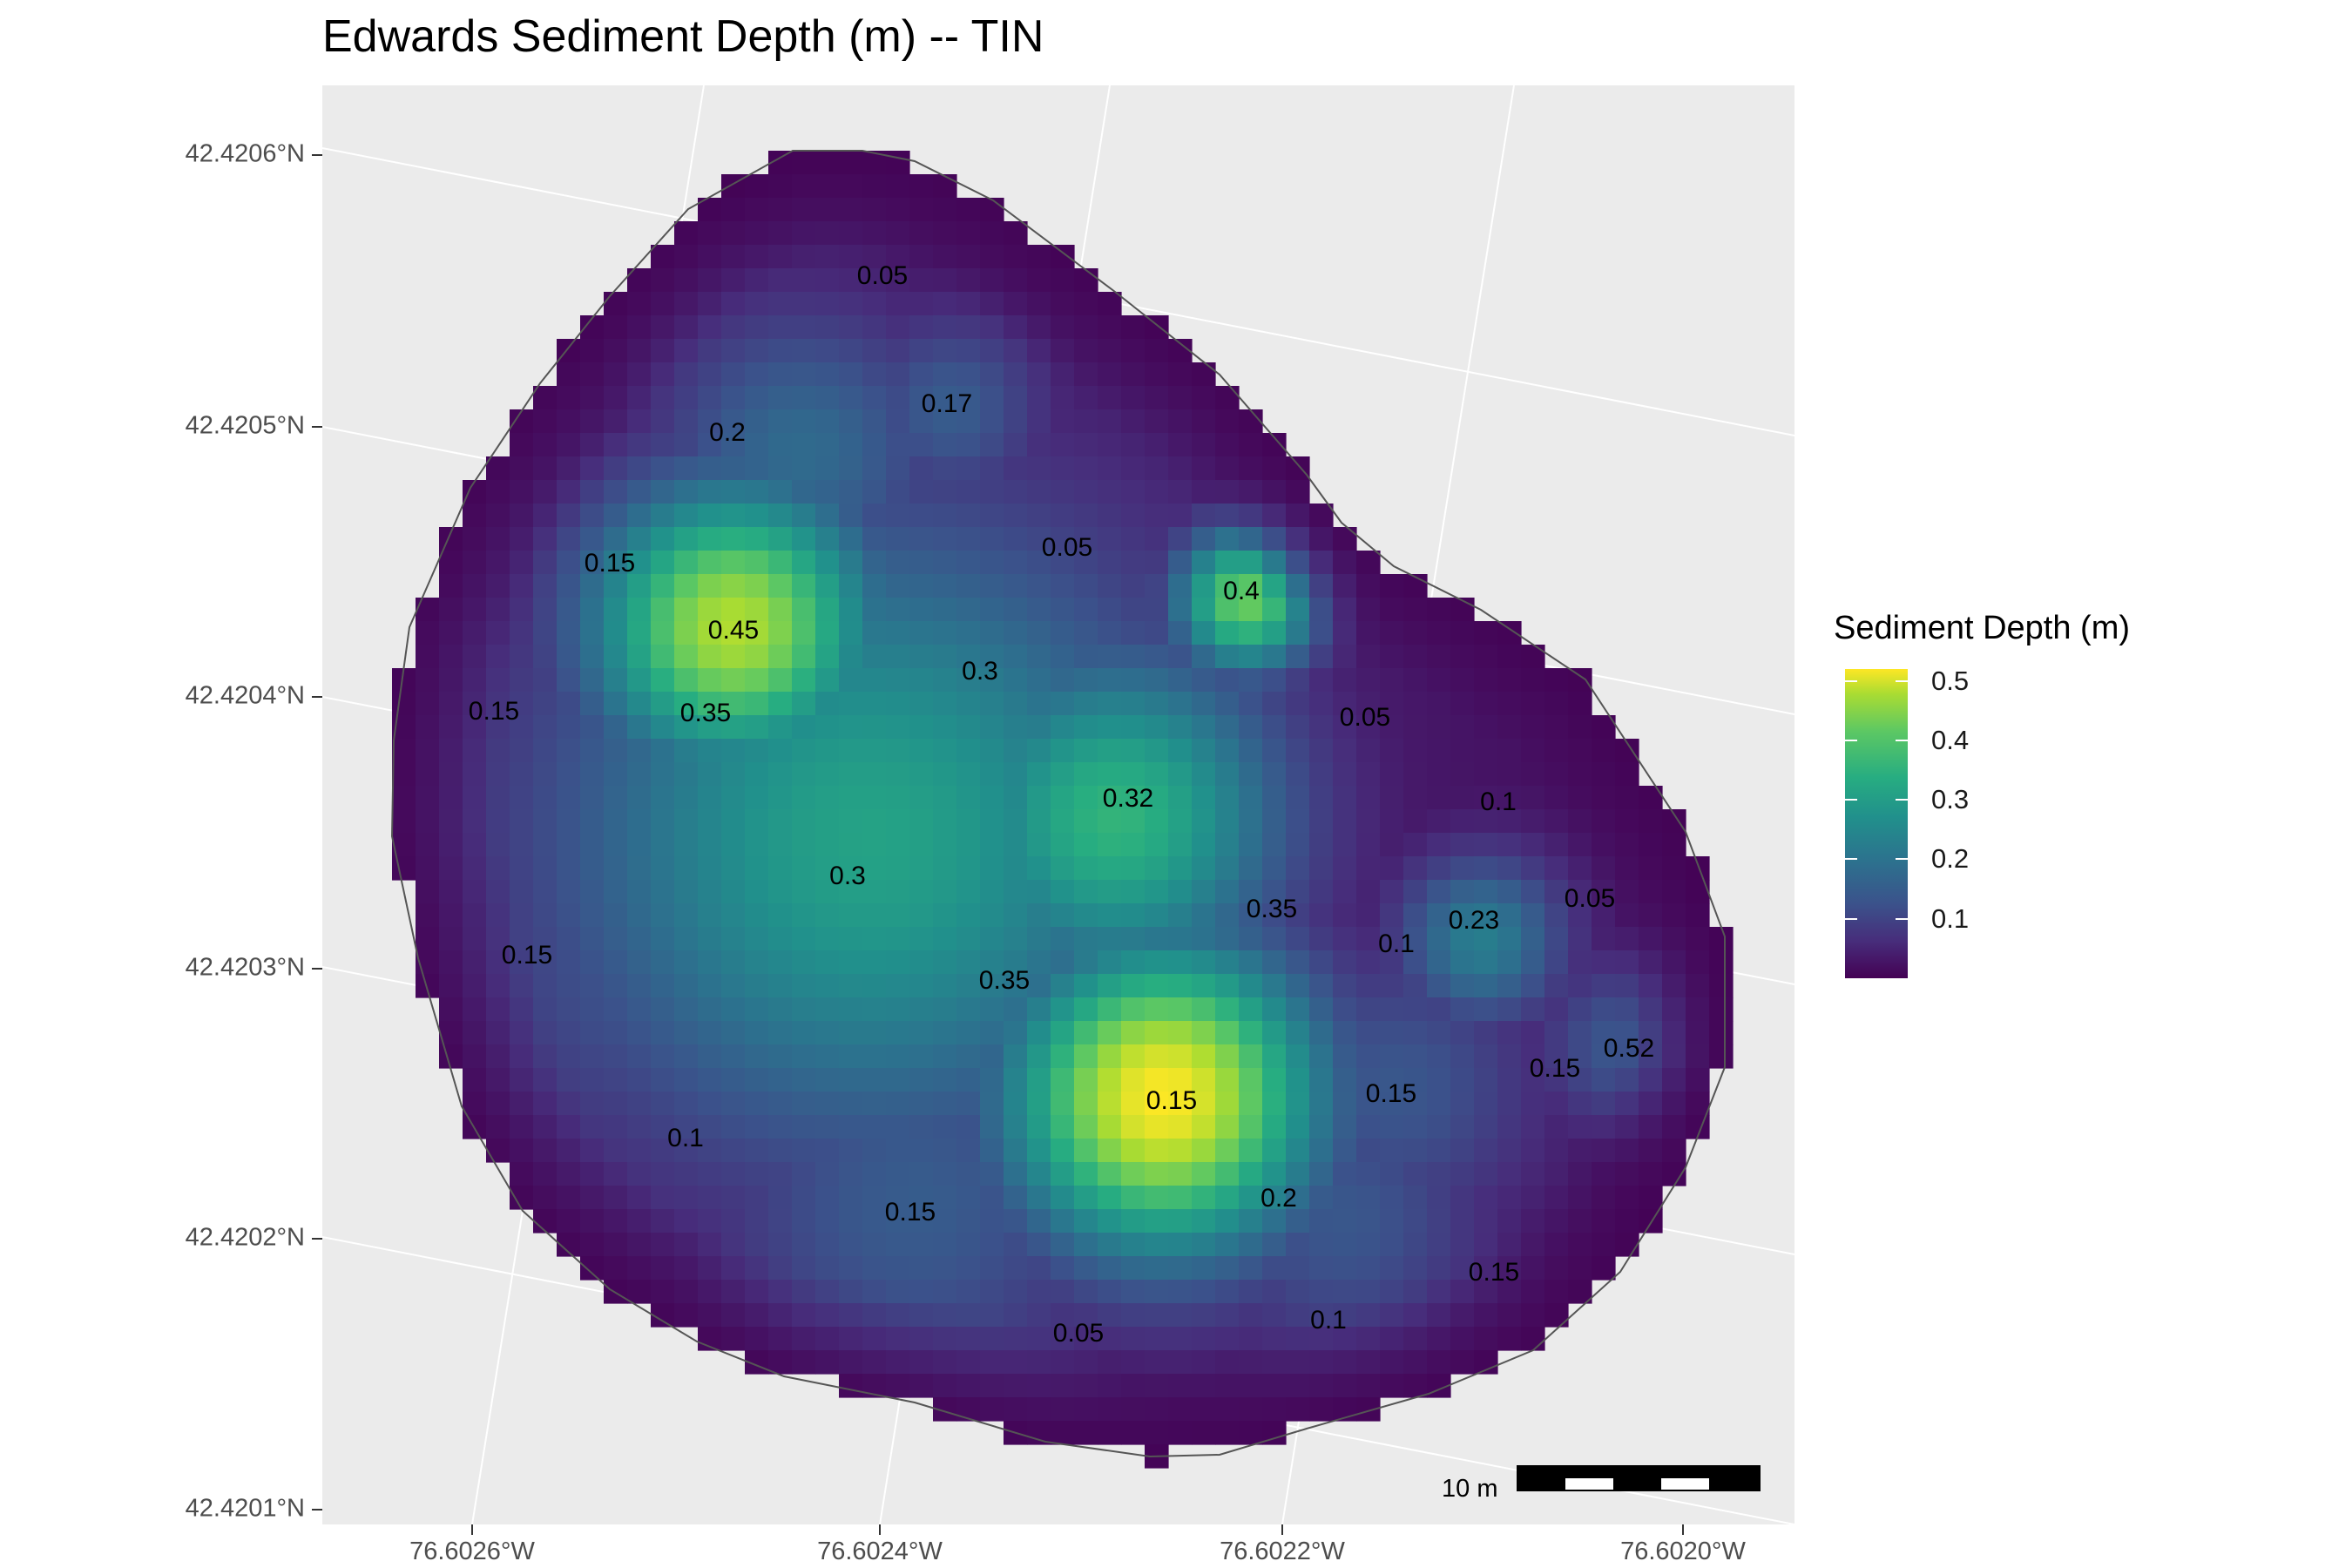 The height and width of the screenshot is (1568, 2352). Describe the element at coordinates (1078, 1333) in the screenshot. I see `depth-label: 0.05` at that location.